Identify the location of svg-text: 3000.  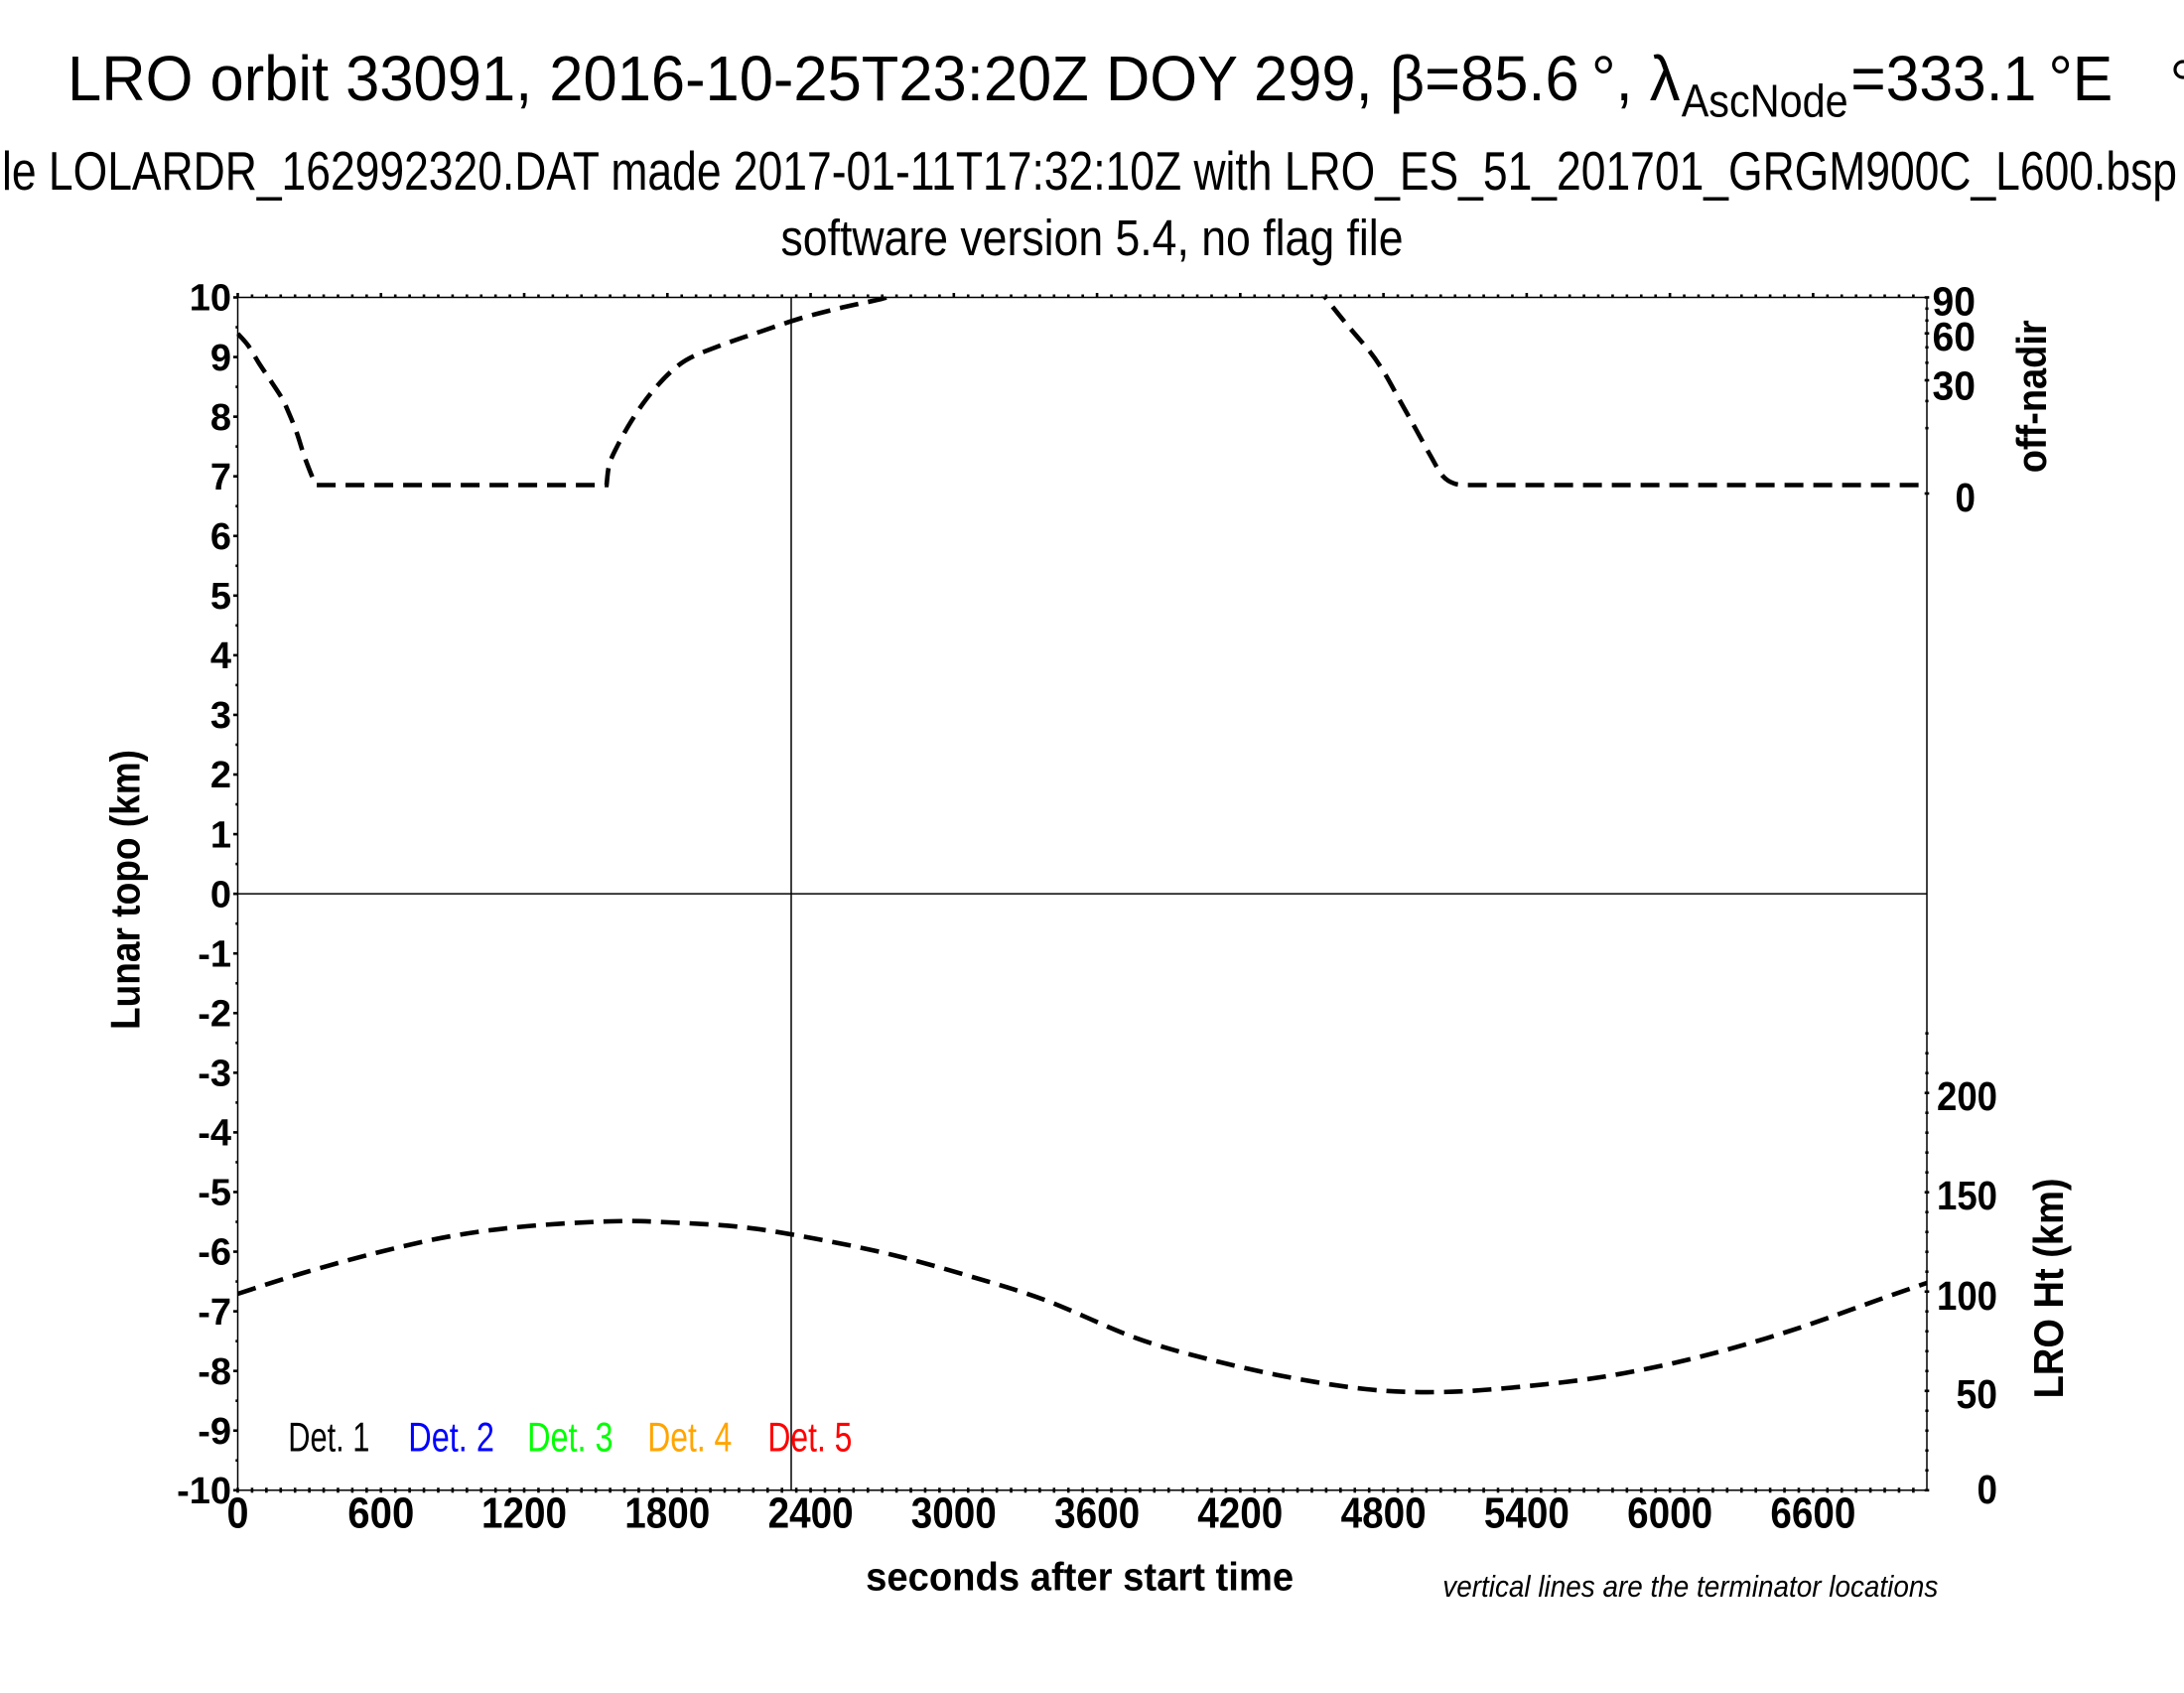
(954, 1514).